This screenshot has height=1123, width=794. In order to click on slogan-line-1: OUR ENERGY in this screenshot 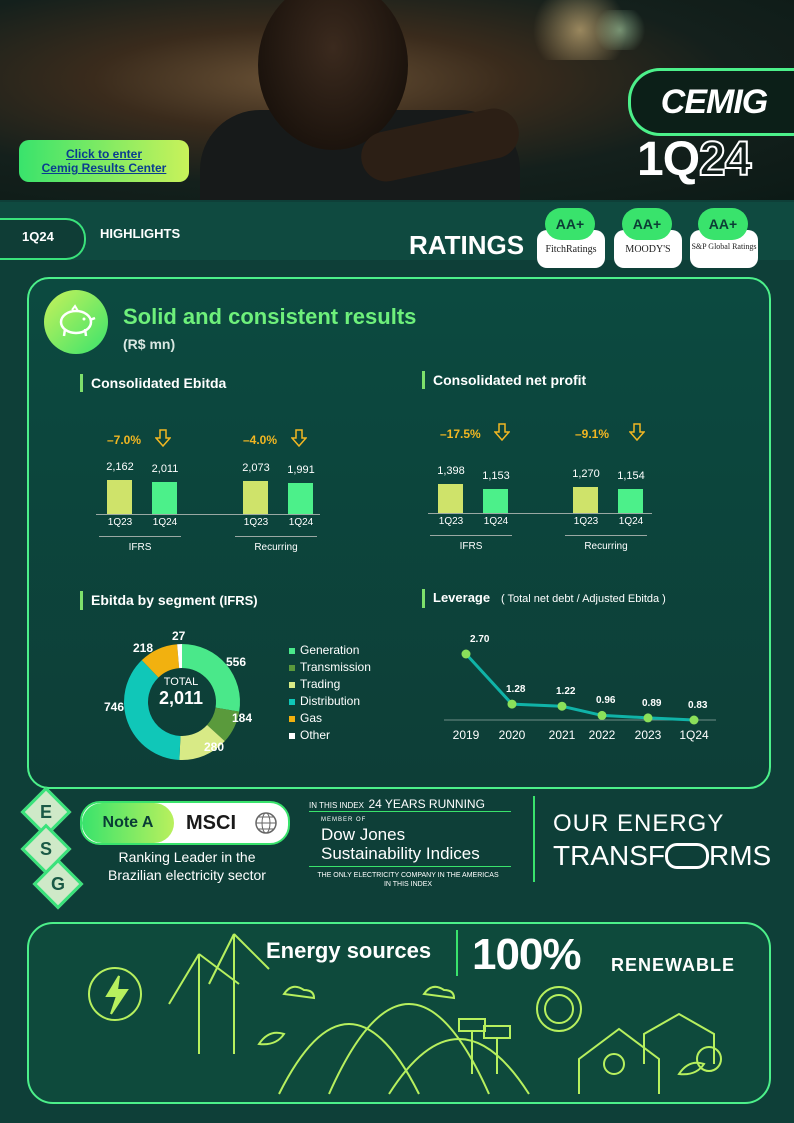, I will do `click(639, 823)`.